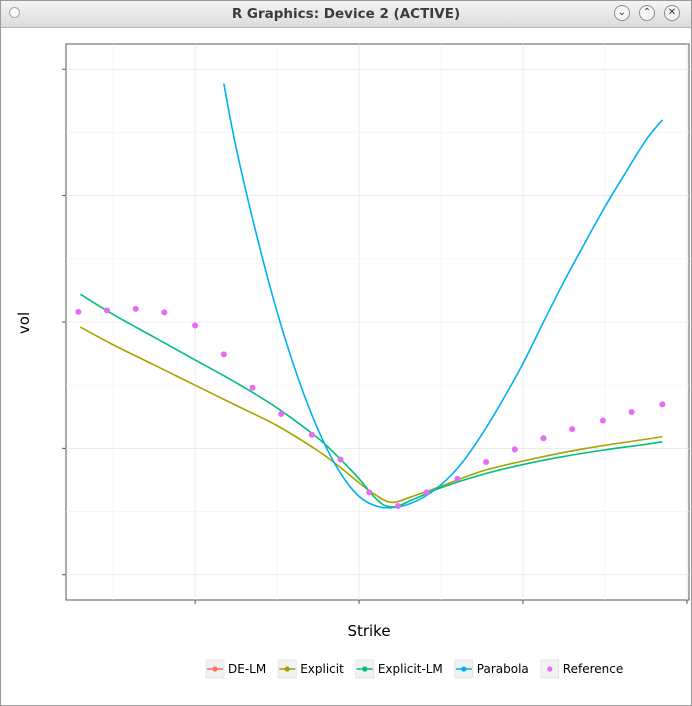  I want to click on legend-label: Parabola, so click(503, 669).